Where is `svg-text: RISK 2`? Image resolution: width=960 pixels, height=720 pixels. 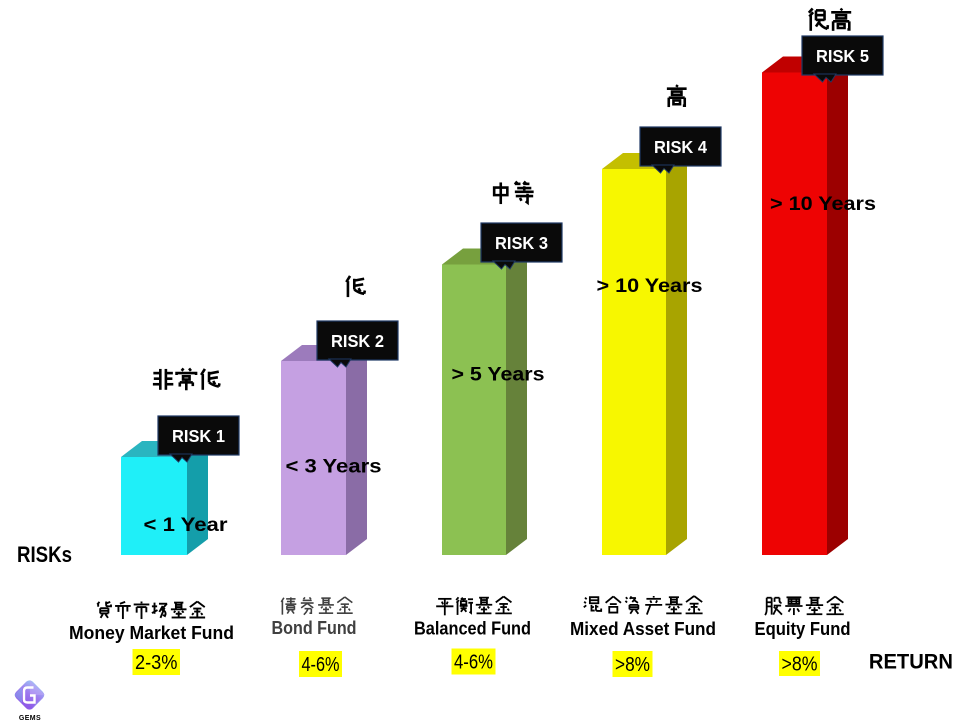
svg-text: RISK 2 is located at coordinates (357, 341).